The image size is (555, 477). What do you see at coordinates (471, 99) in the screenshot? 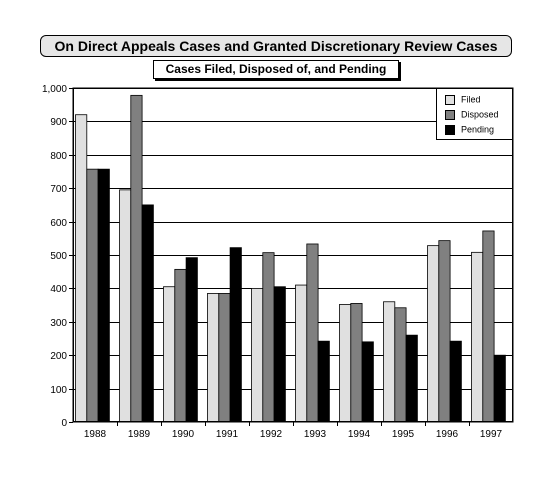
I see `legend-label-filed: Filed` at bounding box center [471, 99].